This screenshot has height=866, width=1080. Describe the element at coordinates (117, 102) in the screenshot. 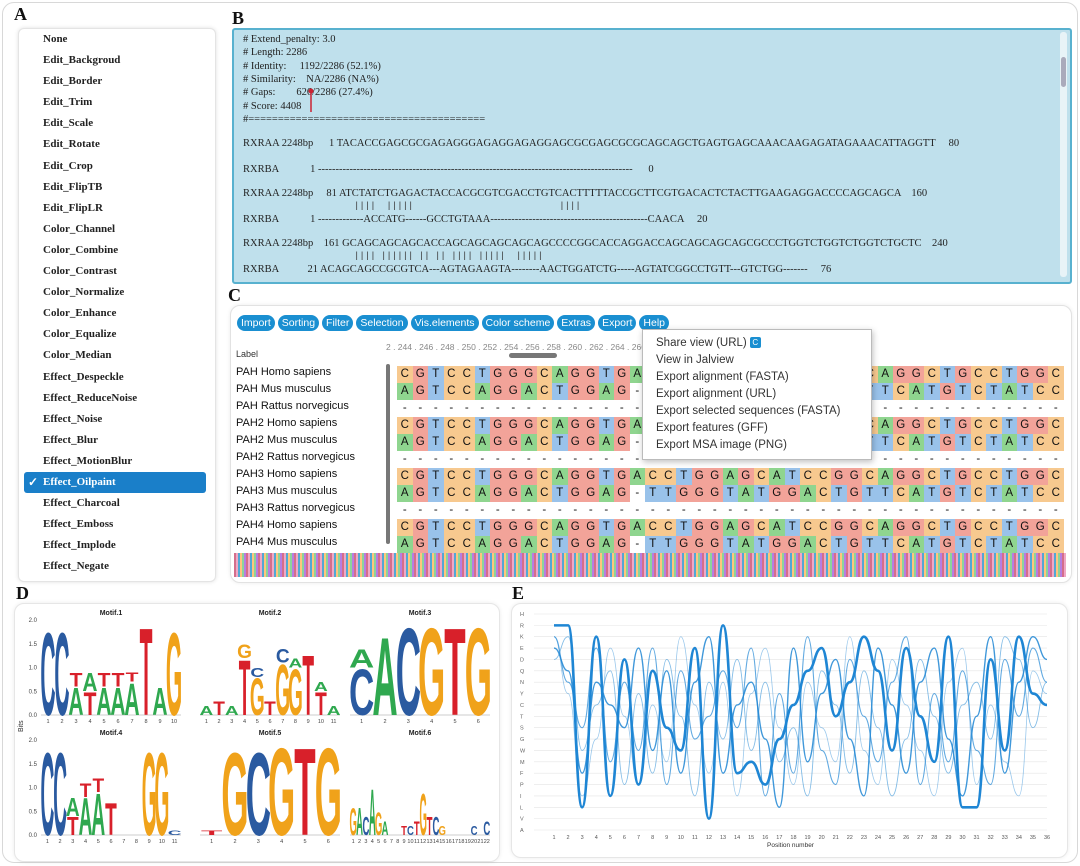

I see `effect-menu-item: Edit_Trim` at that location.